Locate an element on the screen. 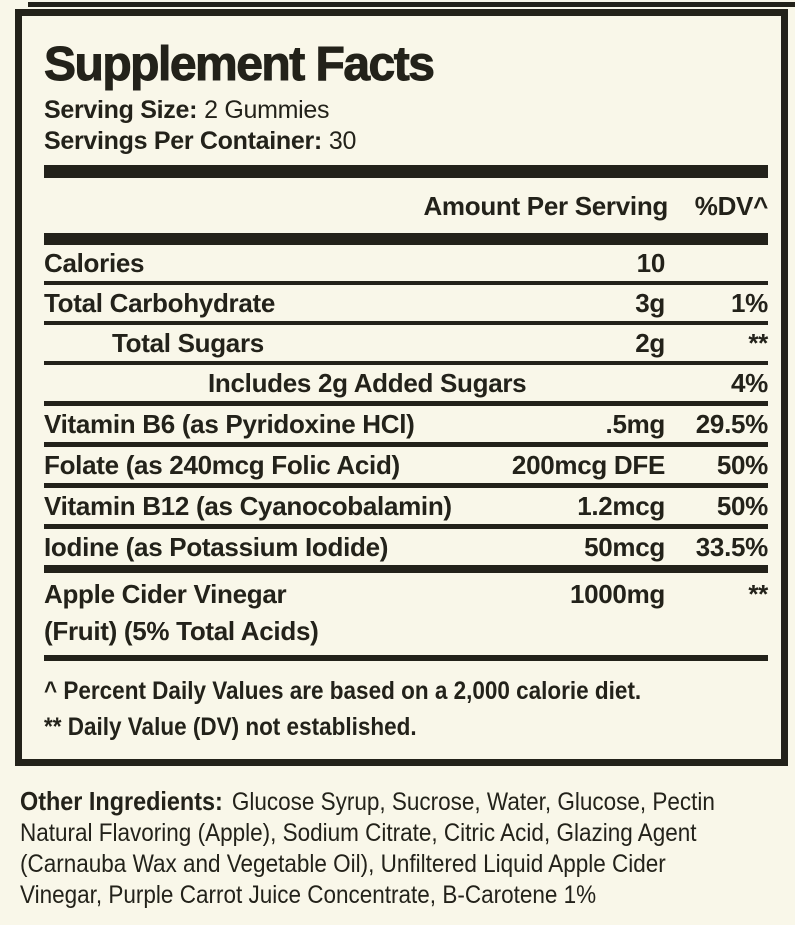  row-amount: .5mg is located at coordinates (635, 423).